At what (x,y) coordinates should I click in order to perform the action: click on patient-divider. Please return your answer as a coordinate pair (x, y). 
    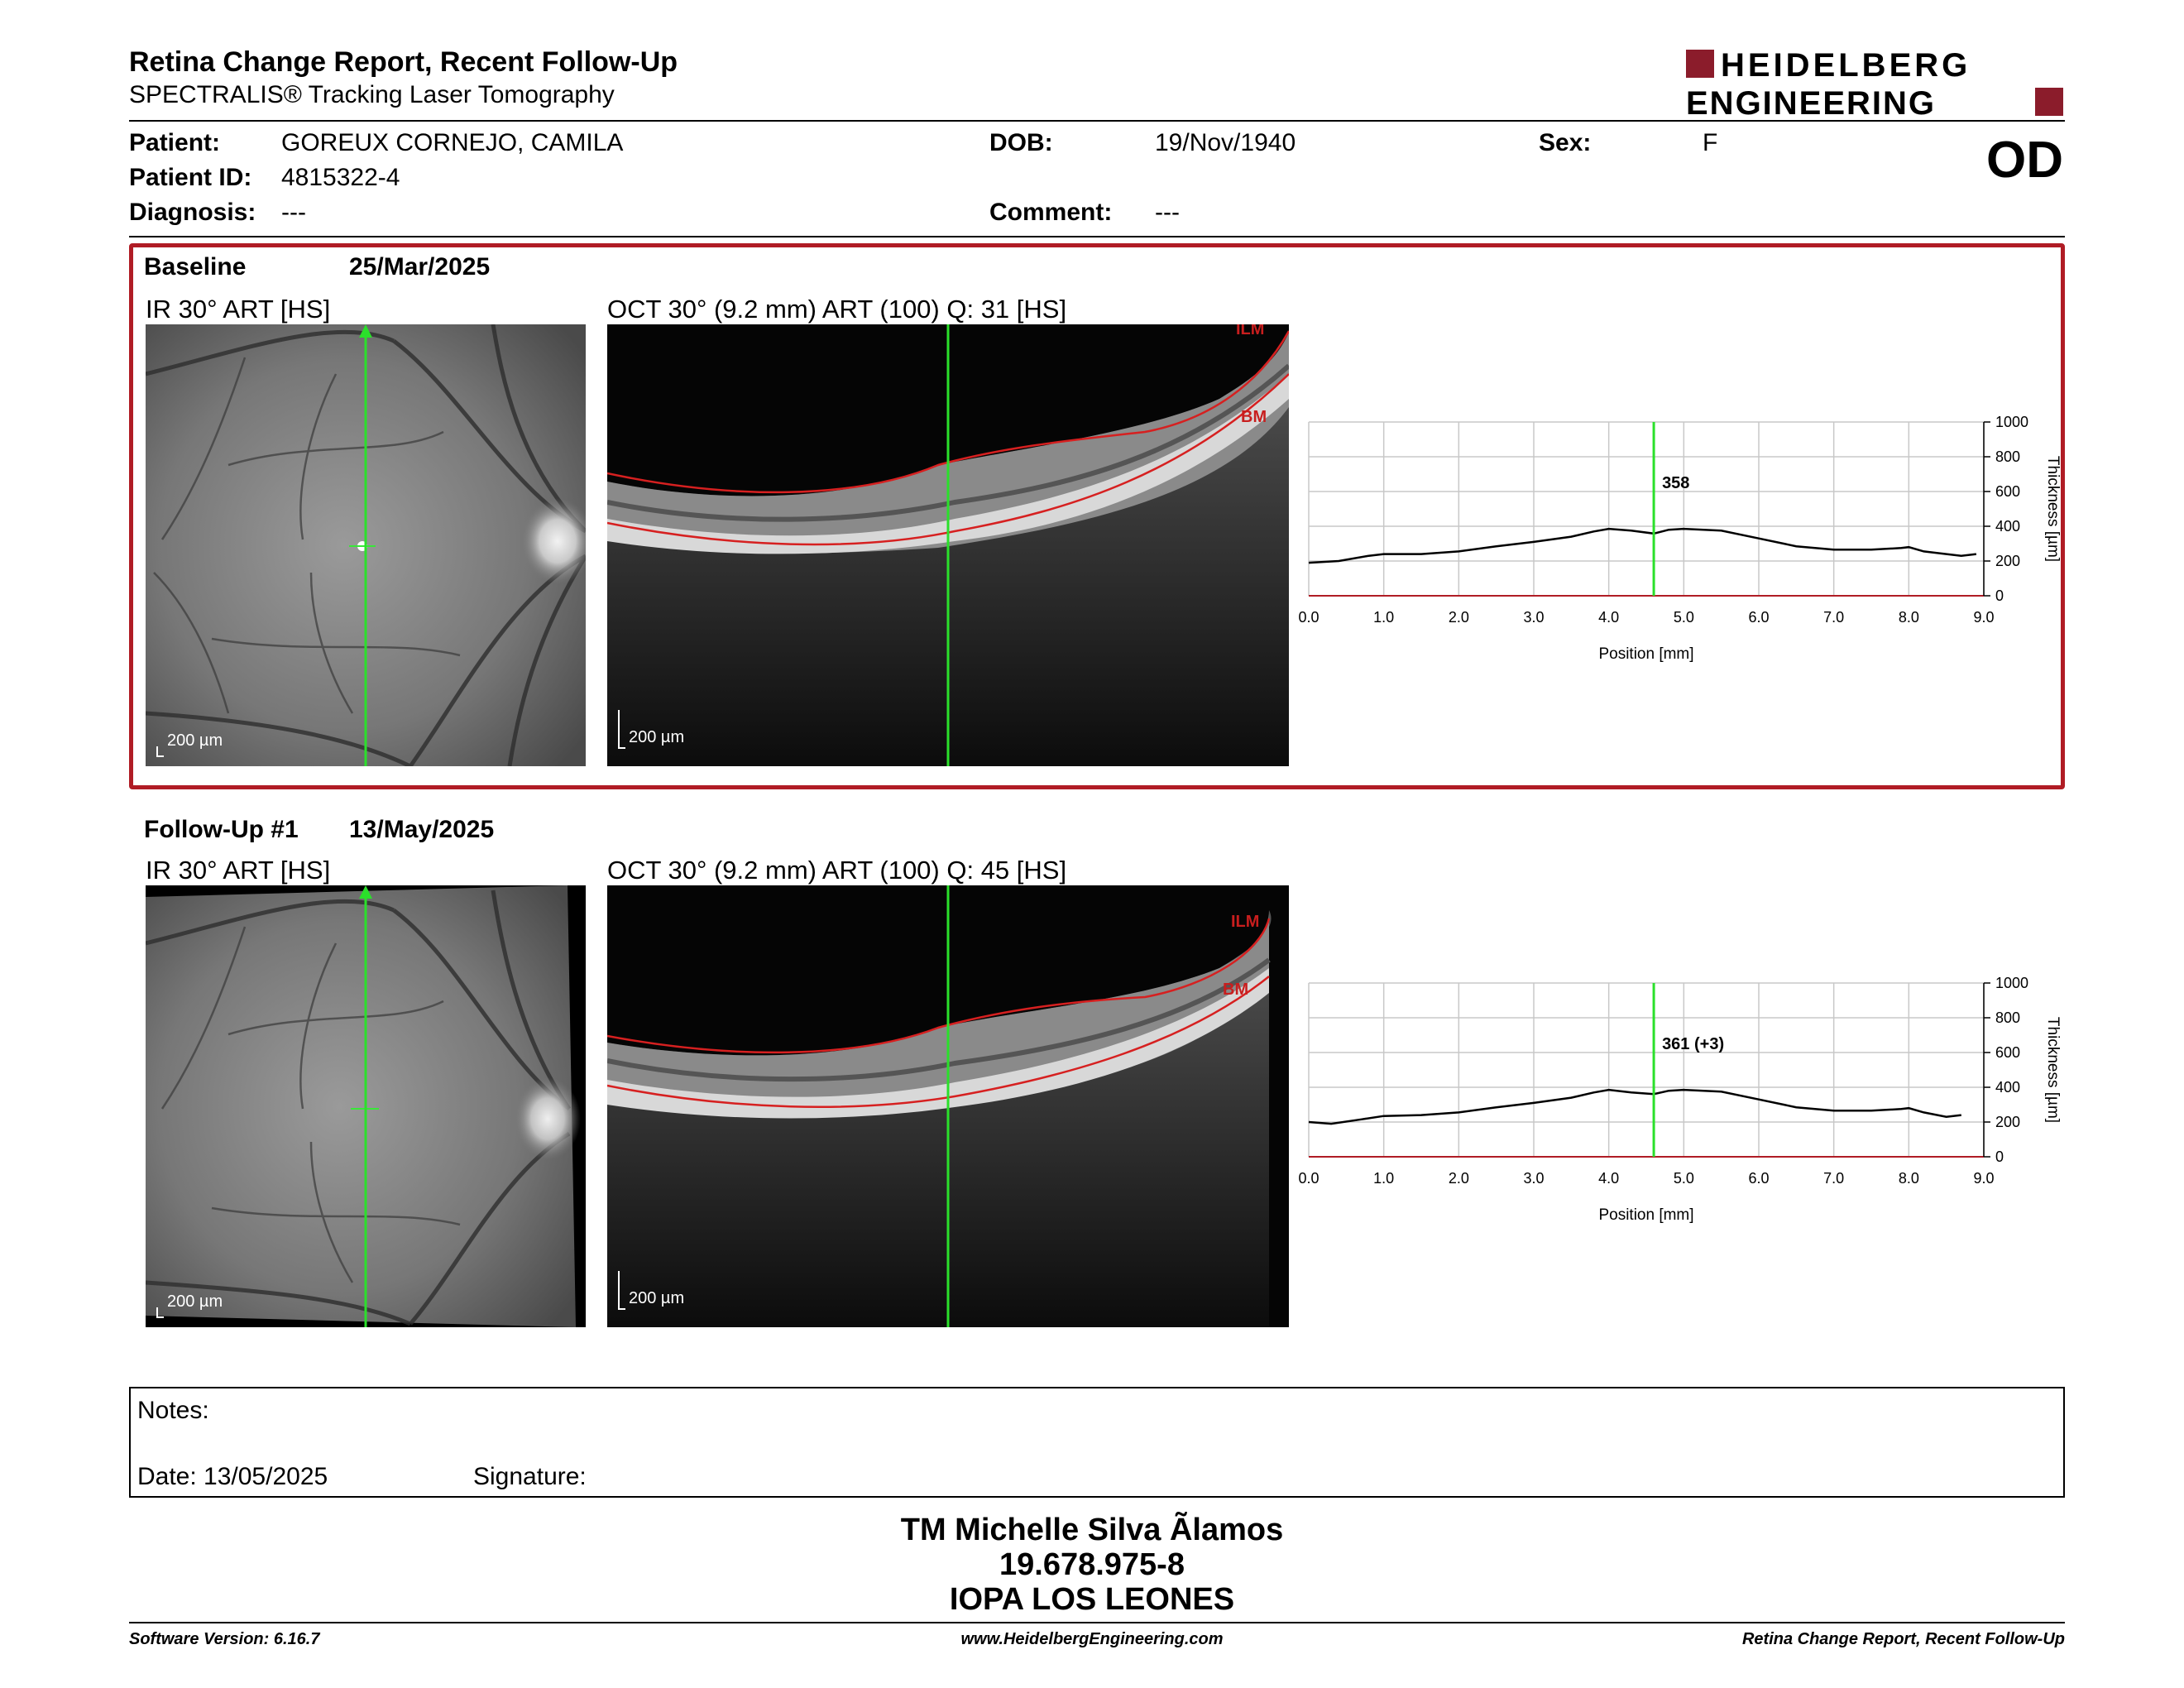
    Looking at the image, I should click on (1097, 236).